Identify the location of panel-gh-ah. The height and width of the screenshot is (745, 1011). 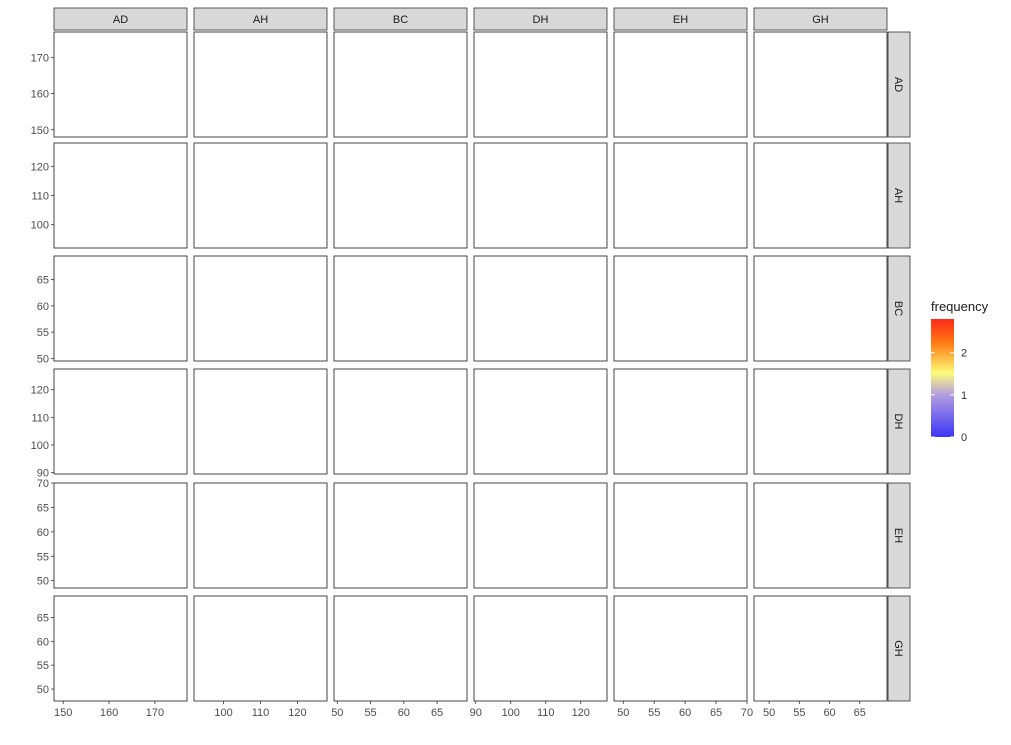
(260, 648).